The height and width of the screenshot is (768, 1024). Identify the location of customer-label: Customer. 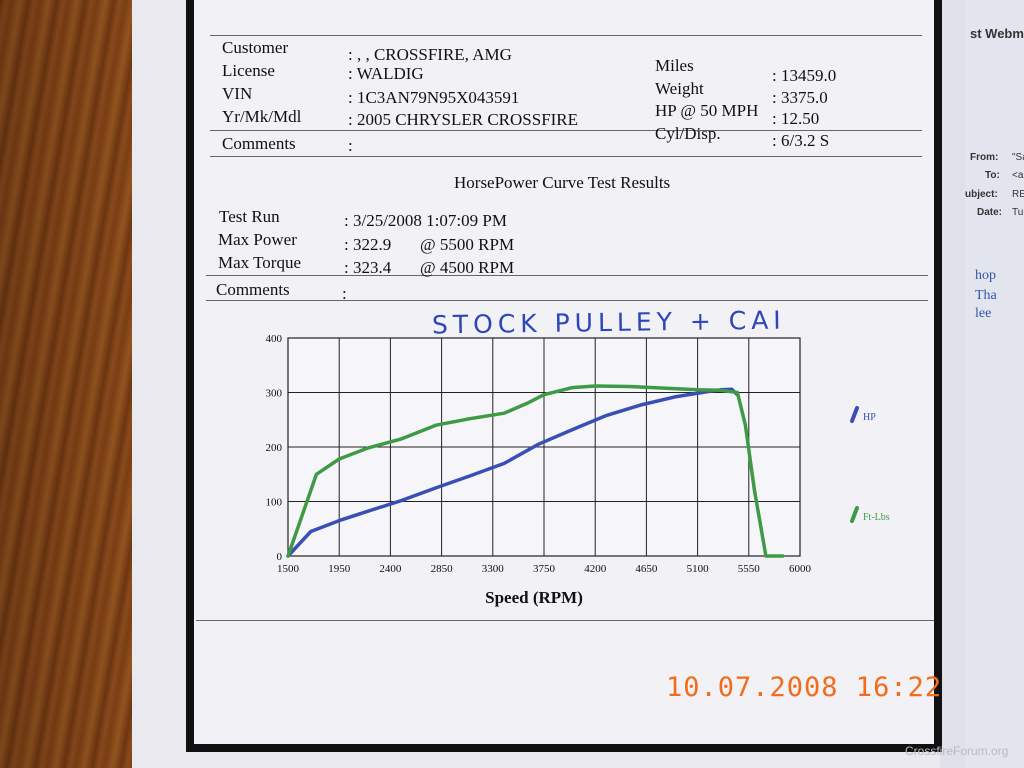
(255, 47).